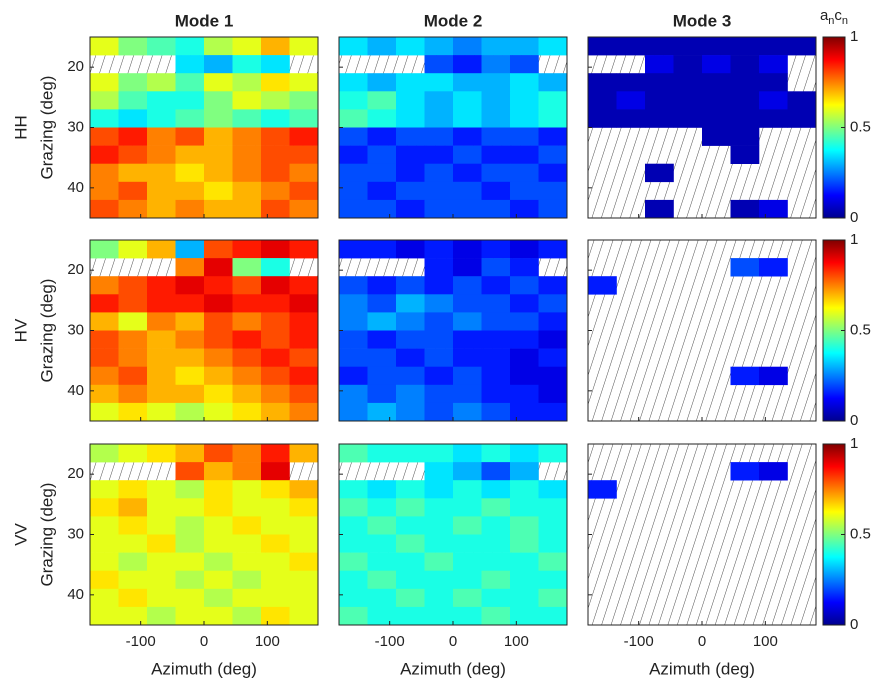  What do you see at coordinates (75, 329) in the screenshot?
I see `y-tick-label: 30` at bounding box center [75, 329].